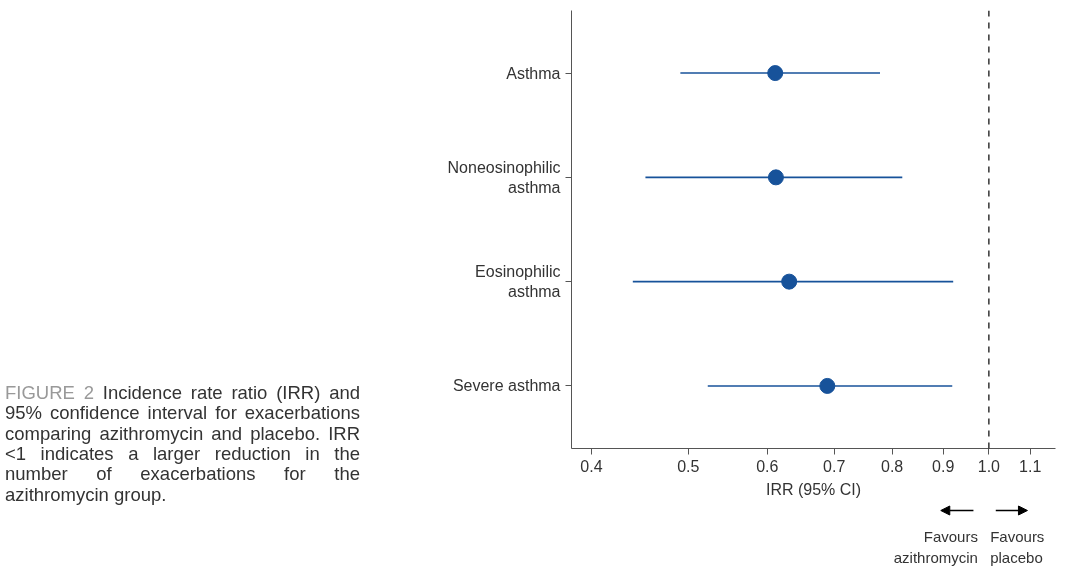  Describe the element at coordinates (767, 466) in the screenshot. I see `x-tick-label: 0.6` at that location.